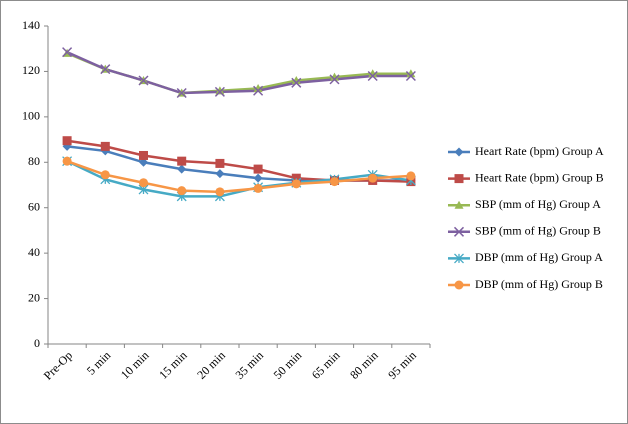 This screenshot has height=424, width=628. What do you see at coordinates (34, 252) in the screenshot?
I see `y-tick-label: 40` at bounding box center [34, 252].